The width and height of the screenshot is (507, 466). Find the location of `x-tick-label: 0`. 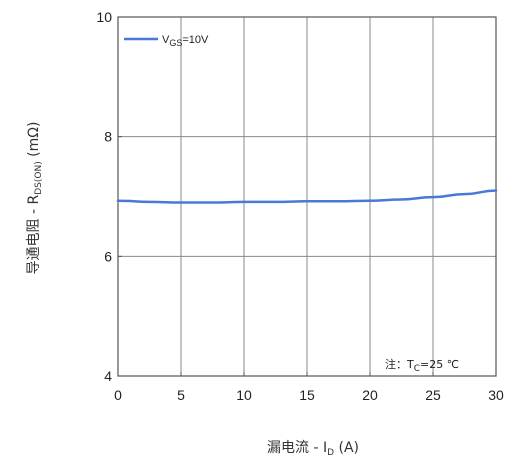

x-tick-label: 0 is located at coordinates (118, 395).